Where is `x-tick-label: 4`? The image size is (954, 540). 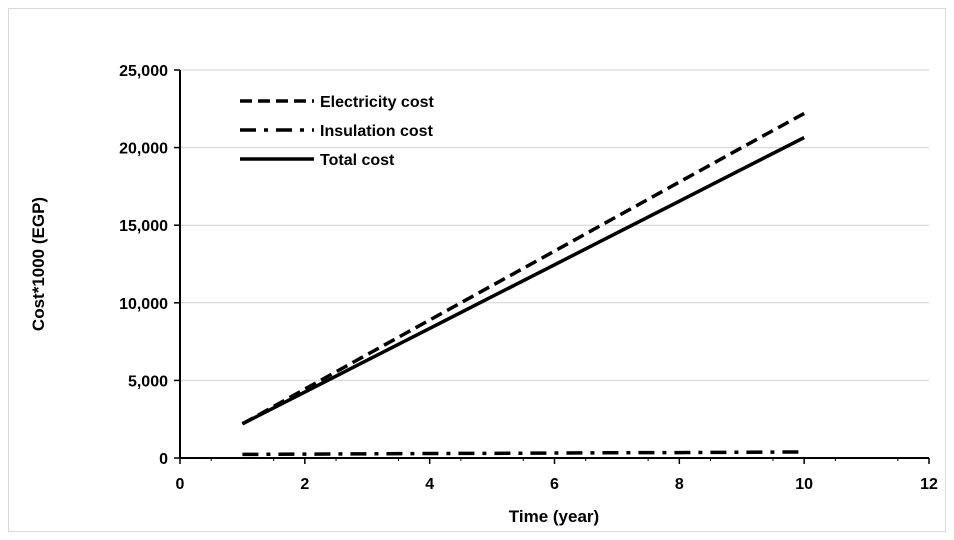 x-tick-label: 4 is located at coordinates (429, 484).